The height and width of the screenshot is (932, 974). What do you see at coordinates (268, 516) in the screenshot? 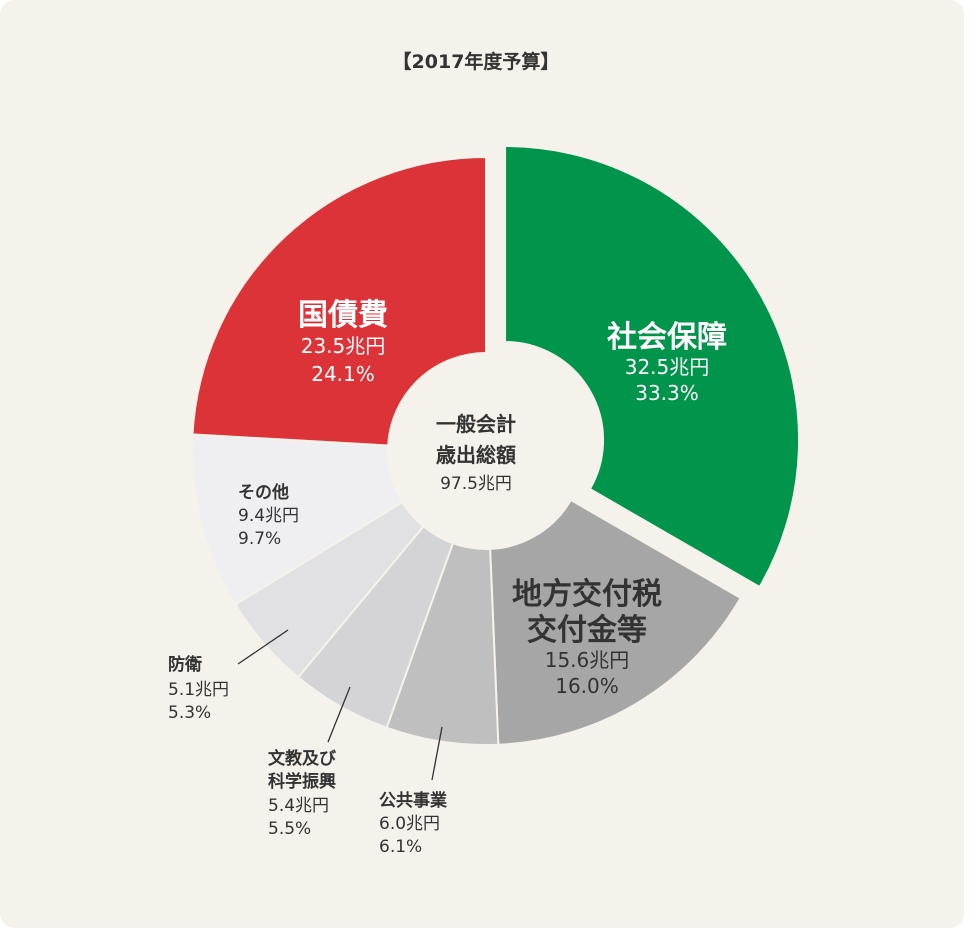
I see `slice-label-other-amount: 9.4兆円` at bounding box center [268, 516].